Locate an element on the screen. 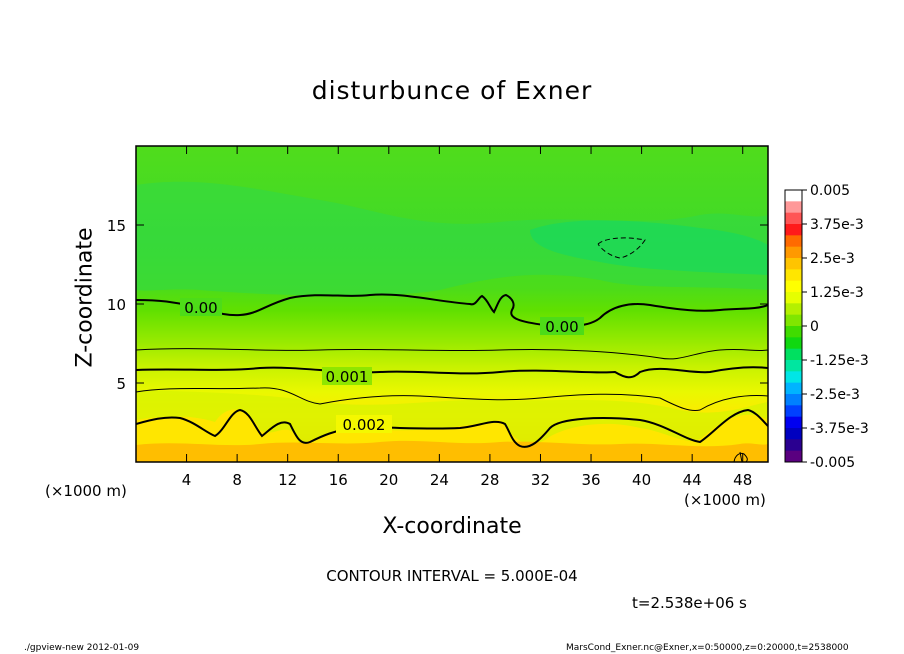 The width and height of the screenshot is (904, 654). colorbar-label-6: -2.5e-3 is located at coordinates (835, 395).